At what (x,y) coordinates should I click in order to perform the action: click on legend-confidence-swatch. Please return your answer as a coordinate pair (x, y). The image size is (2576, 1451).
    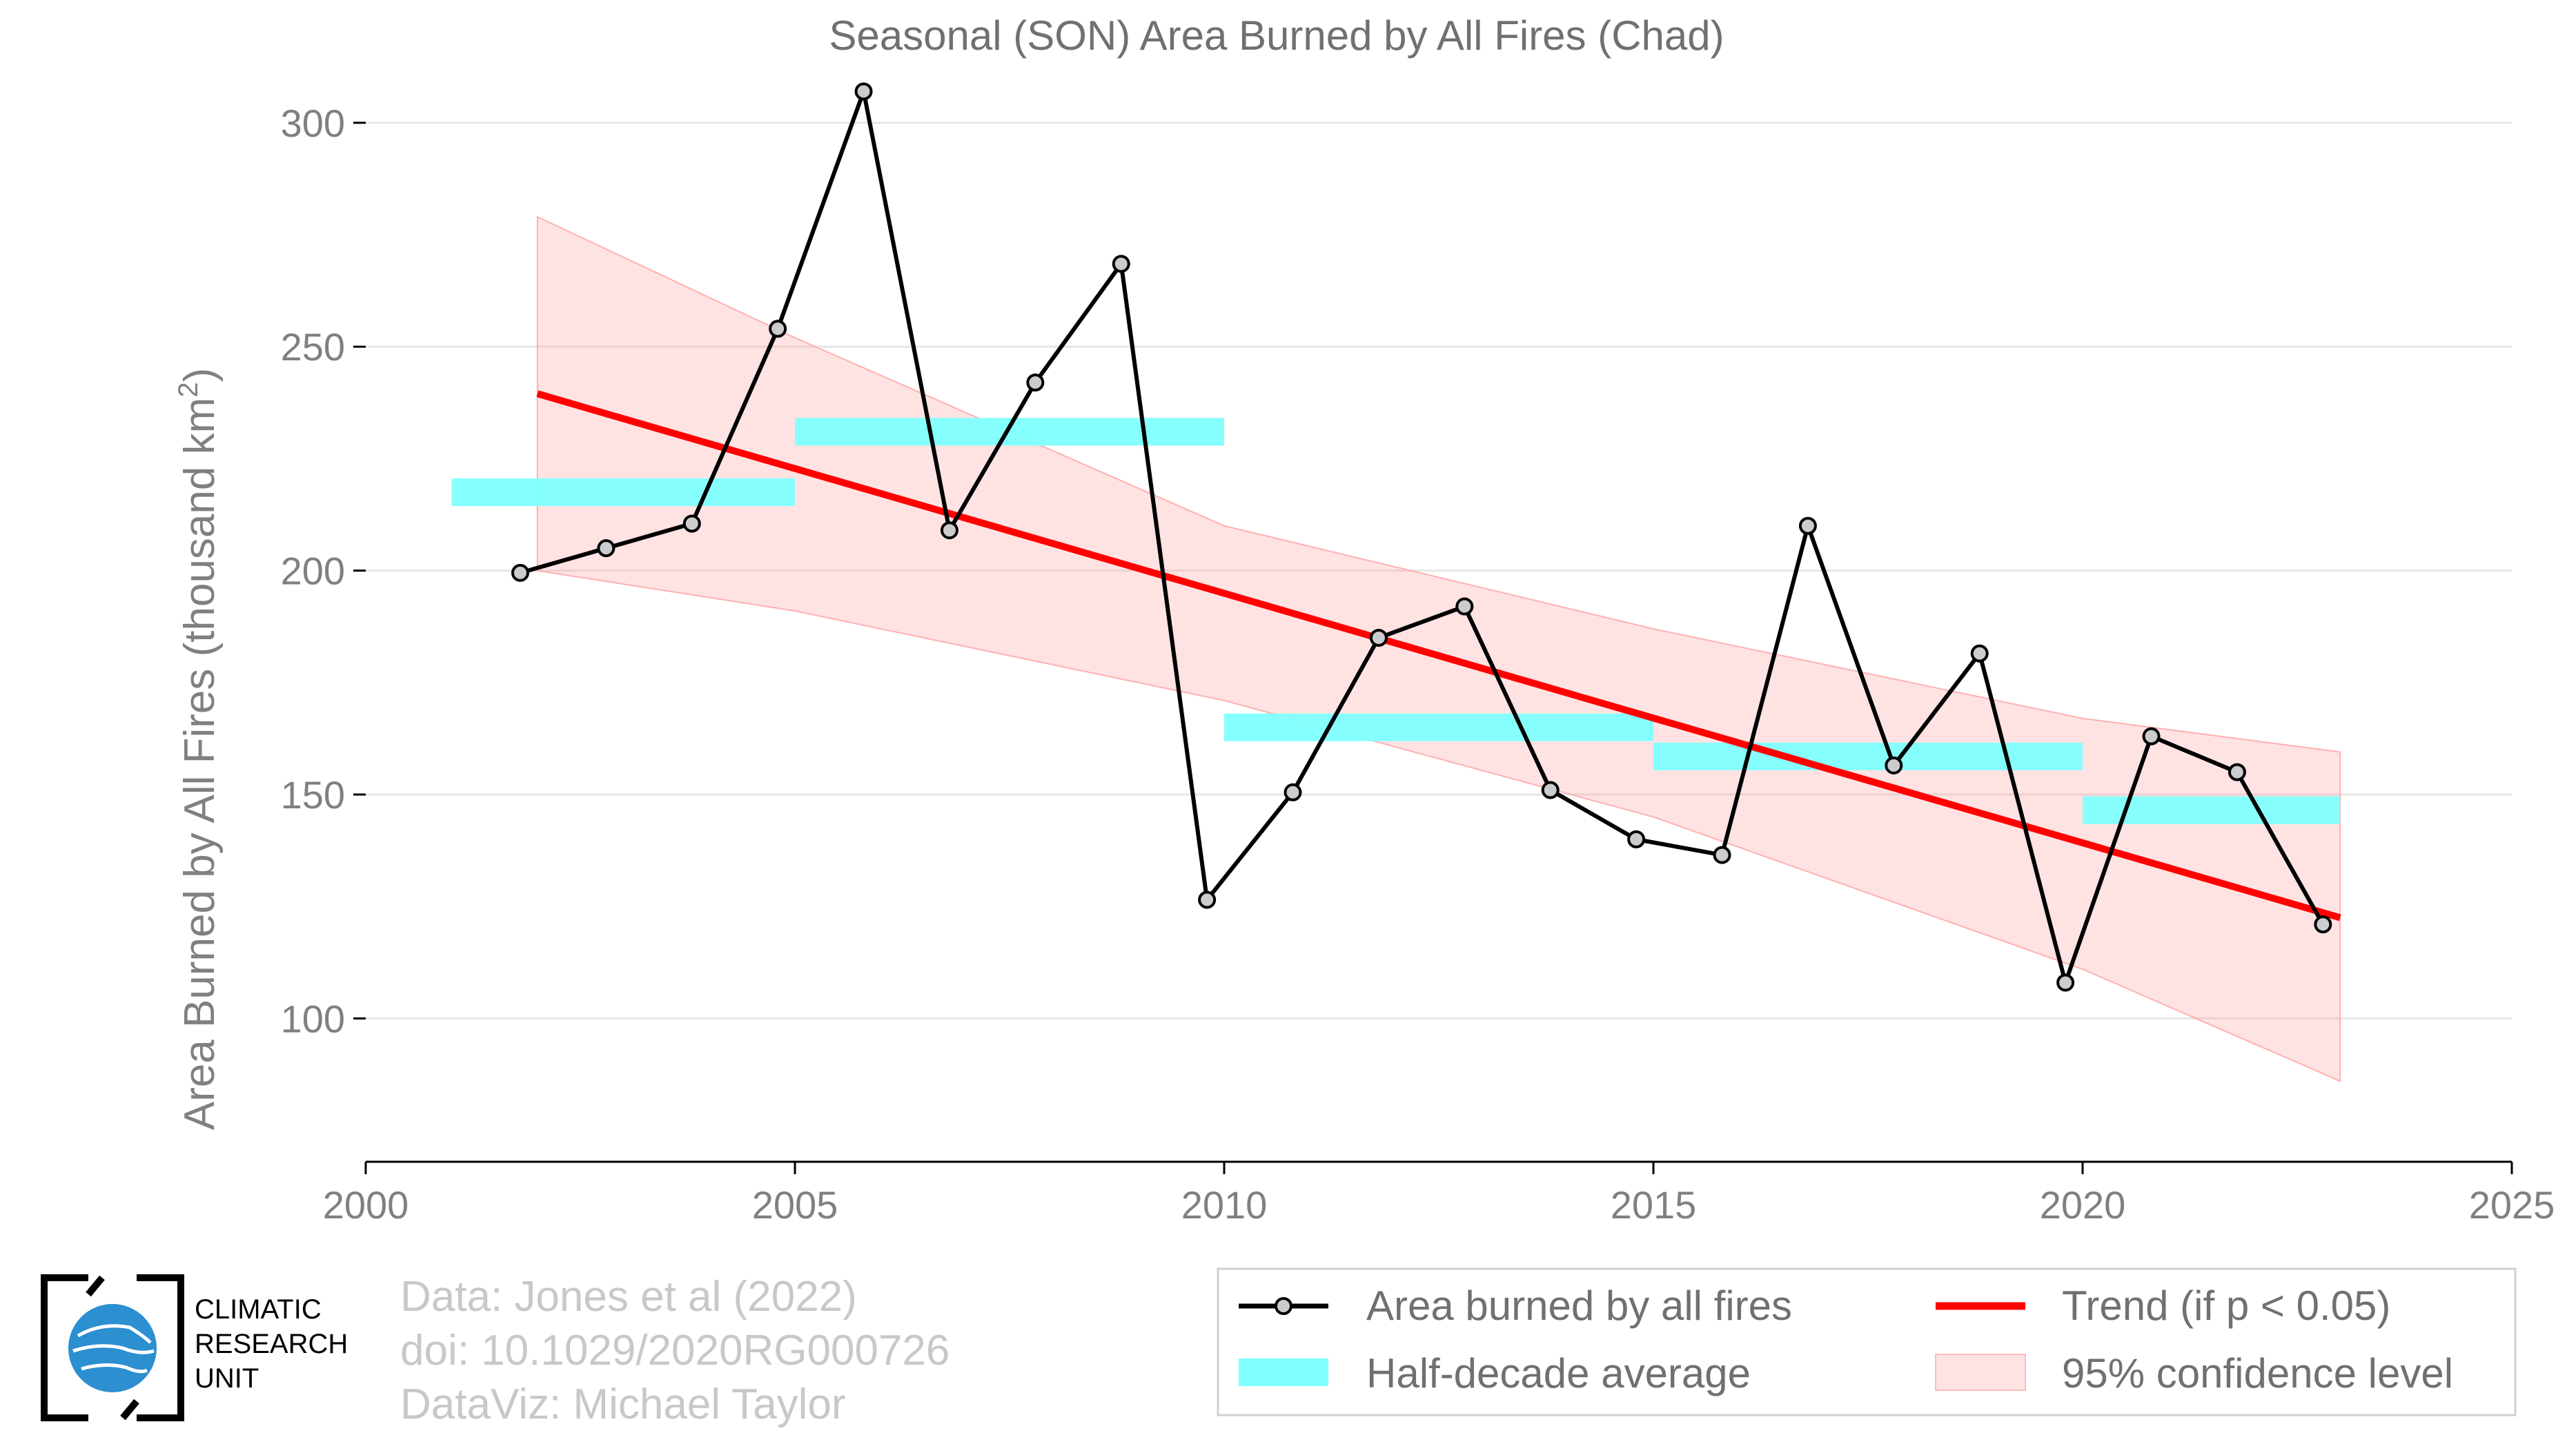
    Looking at the image, I should click on (1980, 1373).